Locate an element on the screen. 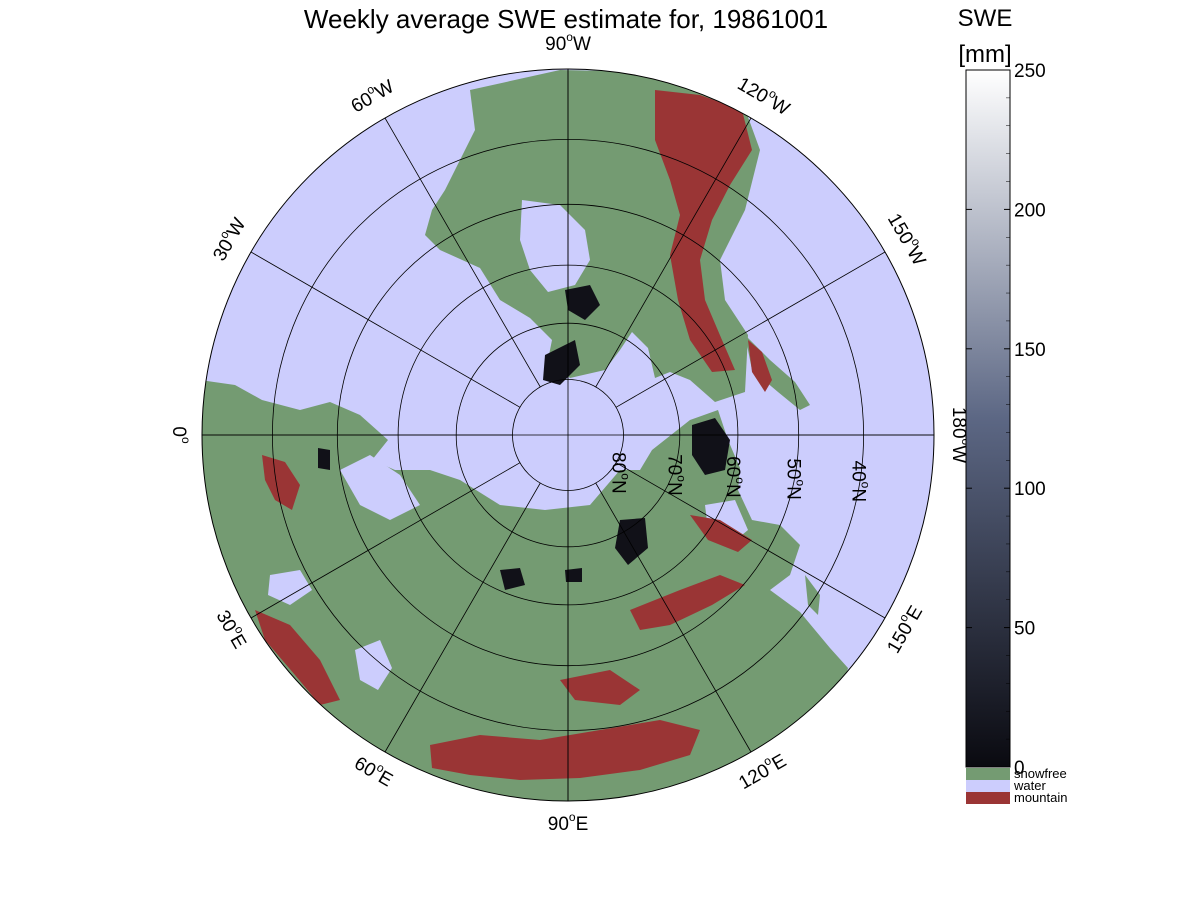  svg-text: 120oW is located at coordinates (764, 95).